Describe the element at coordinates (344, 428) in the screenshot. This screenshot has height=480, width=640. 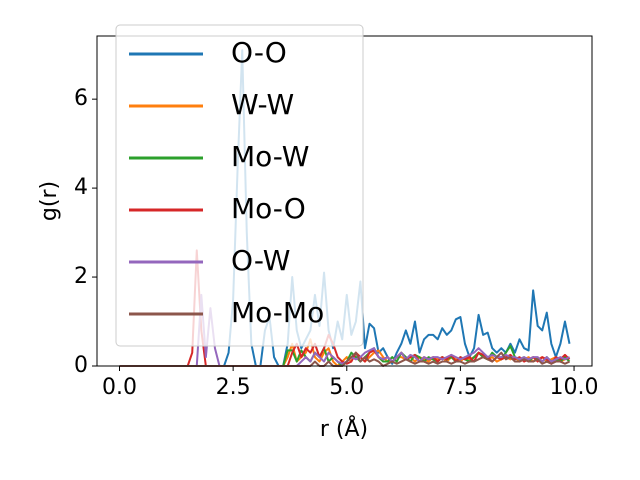
I see `x-axis-label: r (Å)` at that location.